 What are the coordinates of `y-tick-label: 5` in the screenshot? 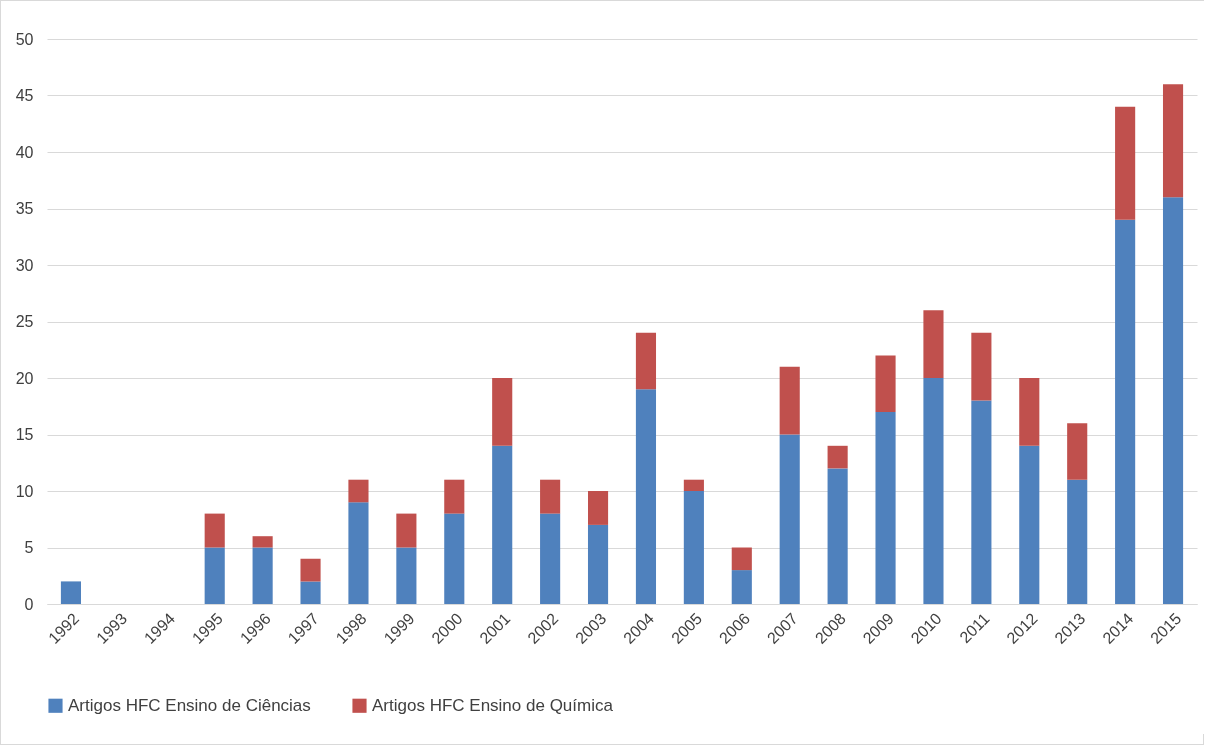 It's located at (29, 547).